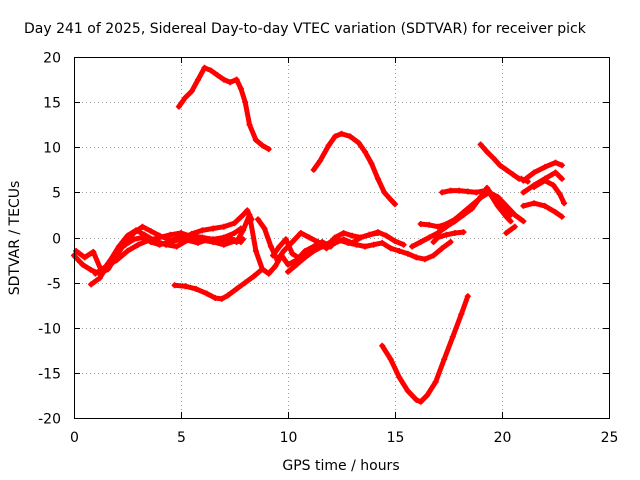 This screenshot has height=480, width=640. I want to click on x-tick-labels: 0 5 10 15 20 25, so click(344, 438).